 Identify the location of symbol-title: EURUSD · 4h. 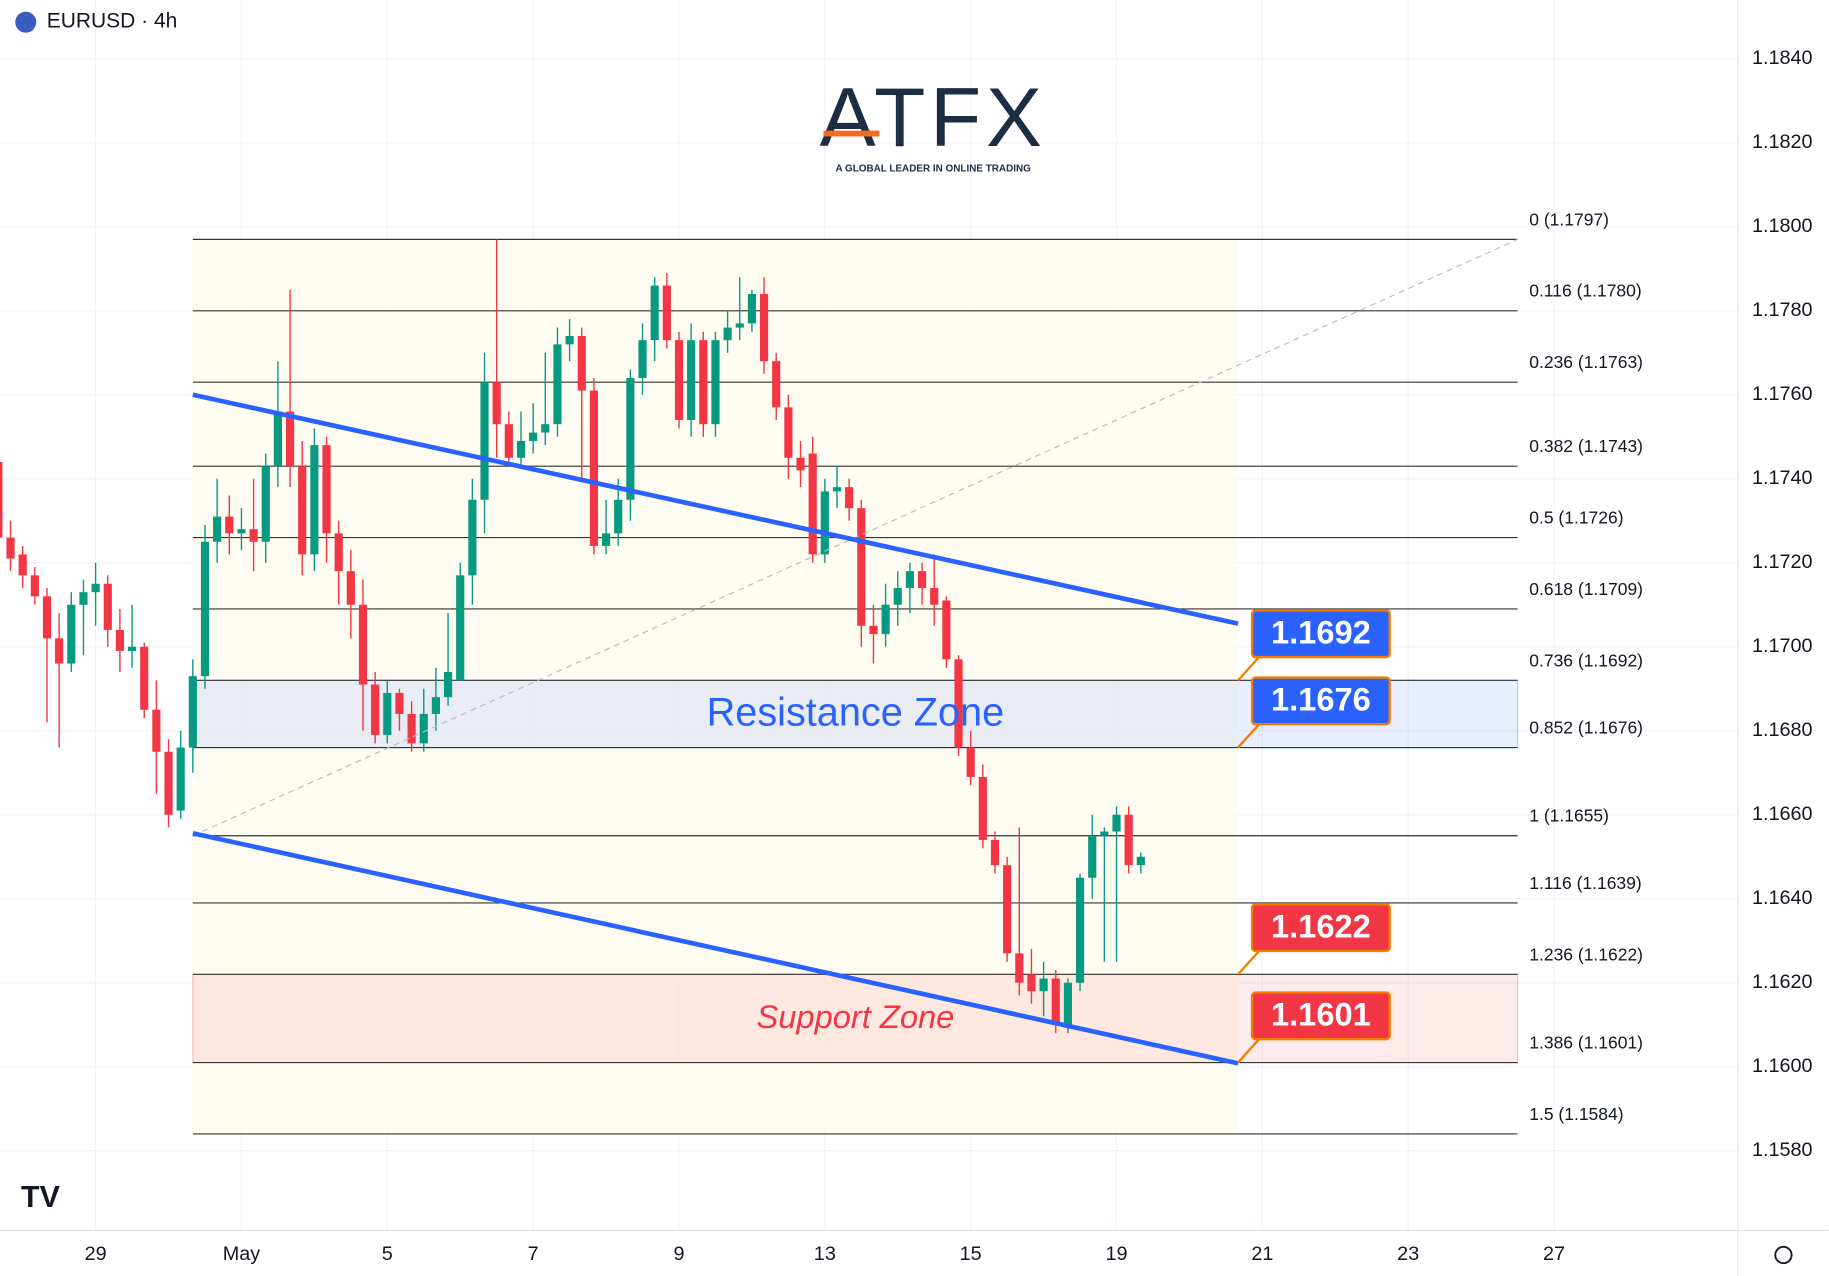
(112, 21).